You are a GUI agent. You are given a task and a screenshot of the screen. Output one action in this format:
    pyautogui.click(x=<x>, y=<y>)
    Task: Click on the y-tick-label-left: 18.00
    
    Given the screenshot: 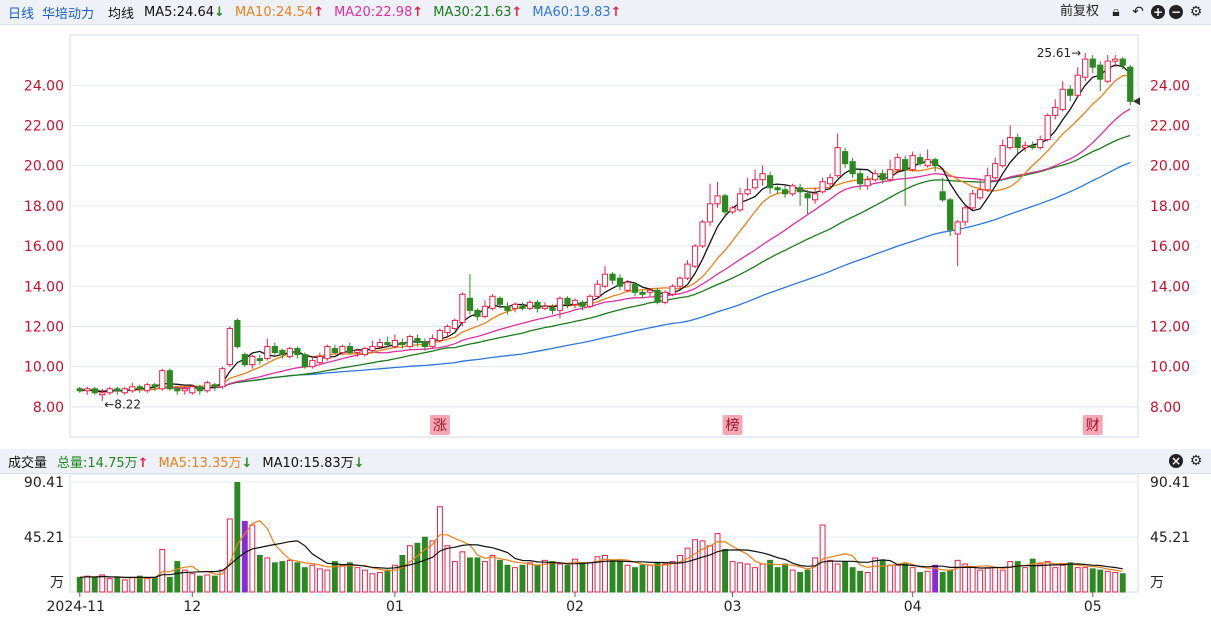 What is the action you would take?
    pyautogui.click(x=44, y=207)
    